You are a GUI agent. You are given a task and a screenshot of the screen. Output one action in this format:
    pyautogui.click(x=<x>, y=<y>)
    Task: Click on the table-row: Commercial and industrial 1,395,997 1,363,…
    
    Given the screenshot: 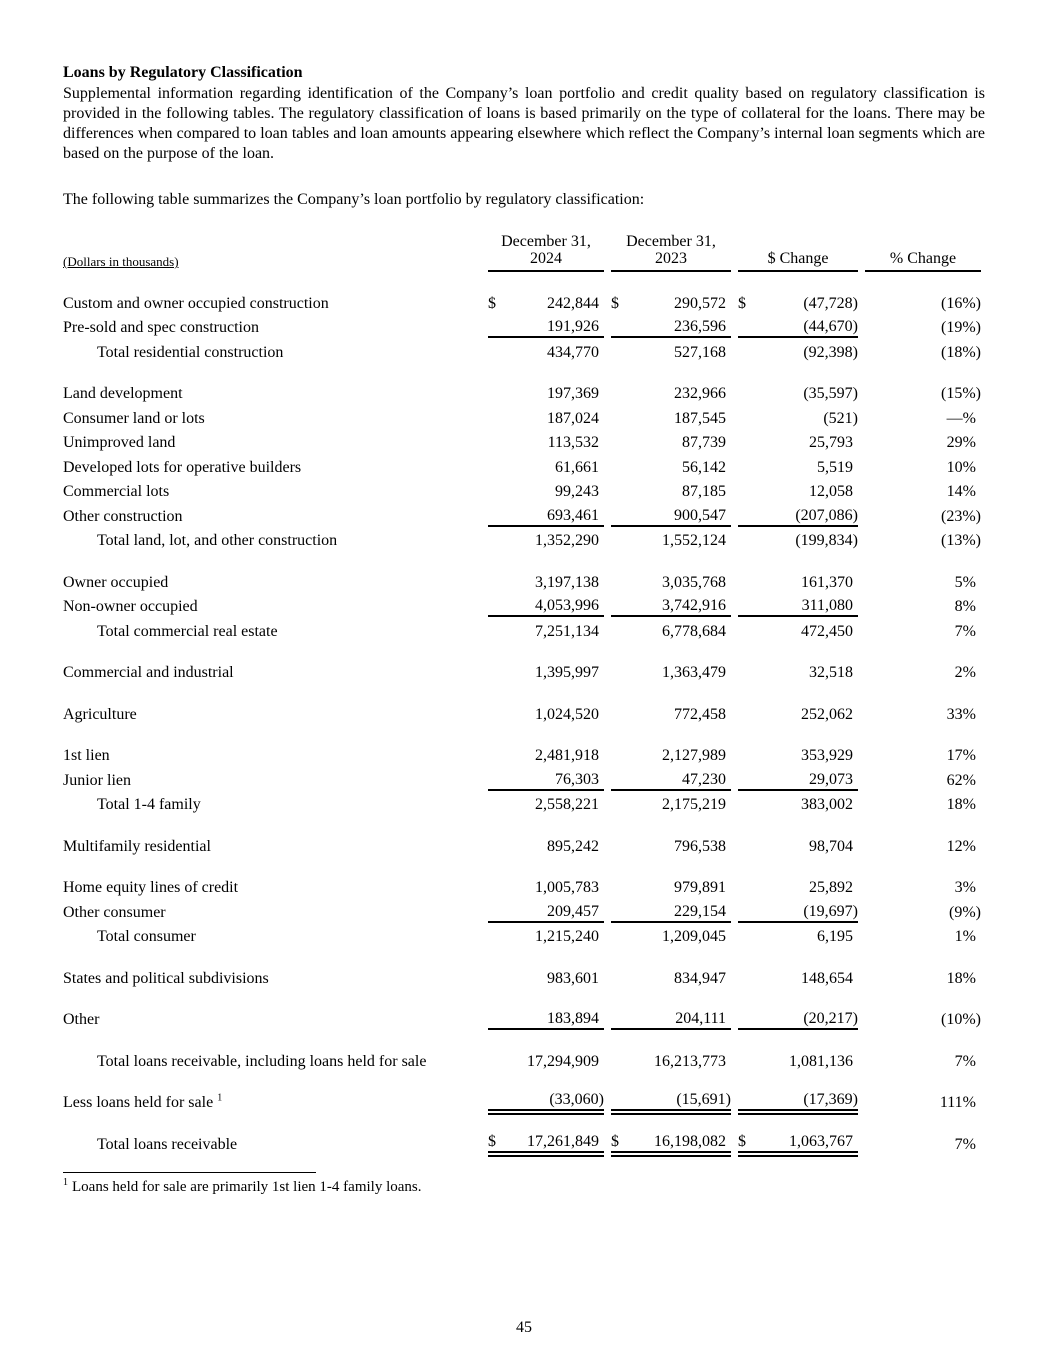 What is the action you would take?
    pyautogui.click(x=522, y=670)
    